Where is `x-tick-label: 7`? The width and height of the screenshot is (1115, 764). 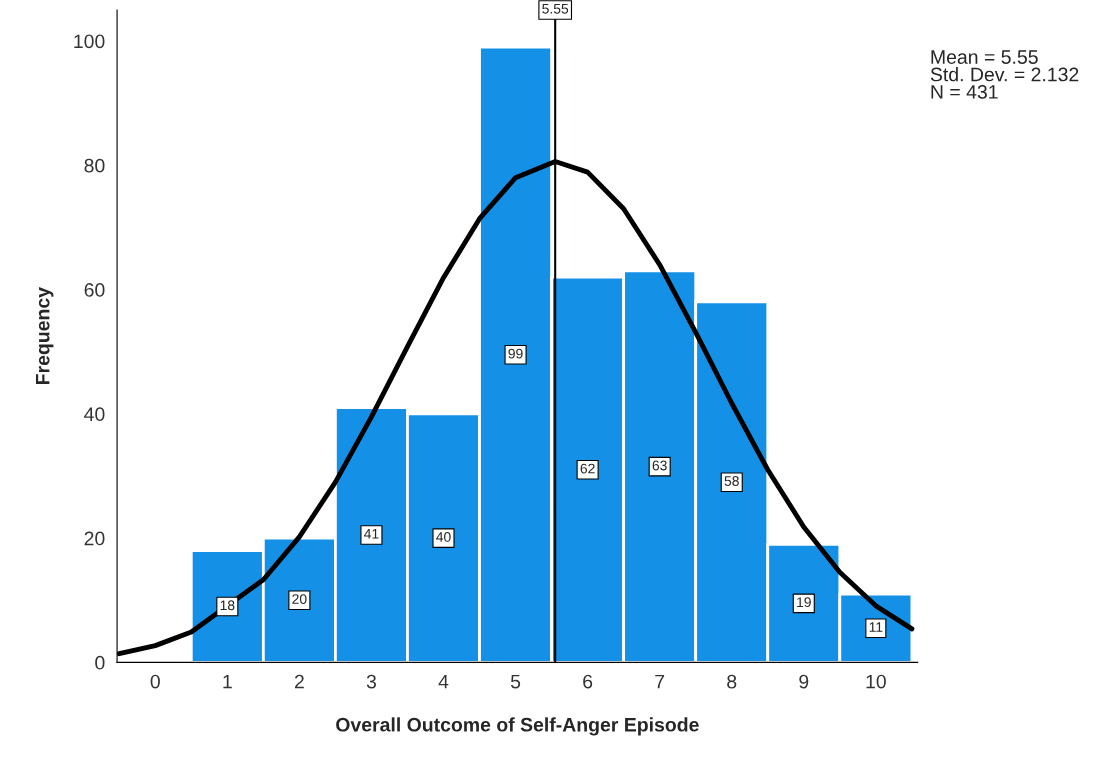
x-tick-label: 7 is located at coordinates (660, 681).